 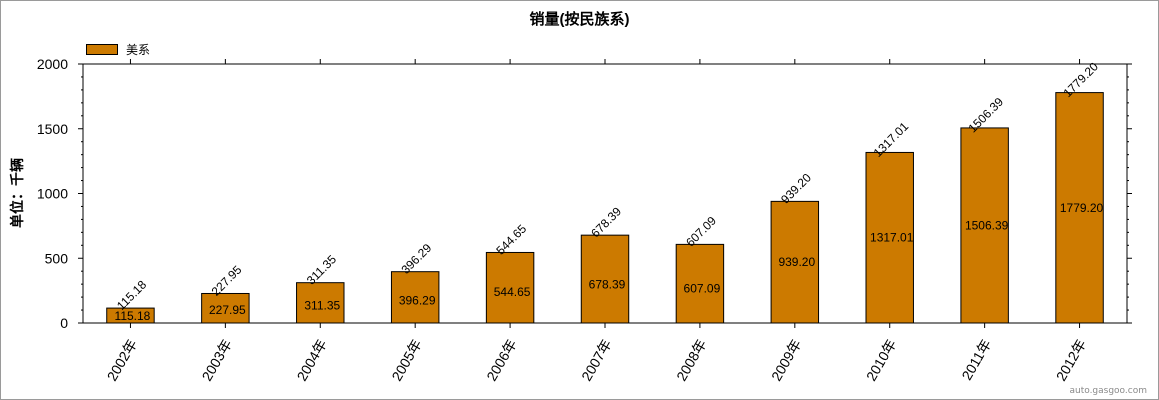 I want to click on legend-label: 美系, so click(x=138, y=50).